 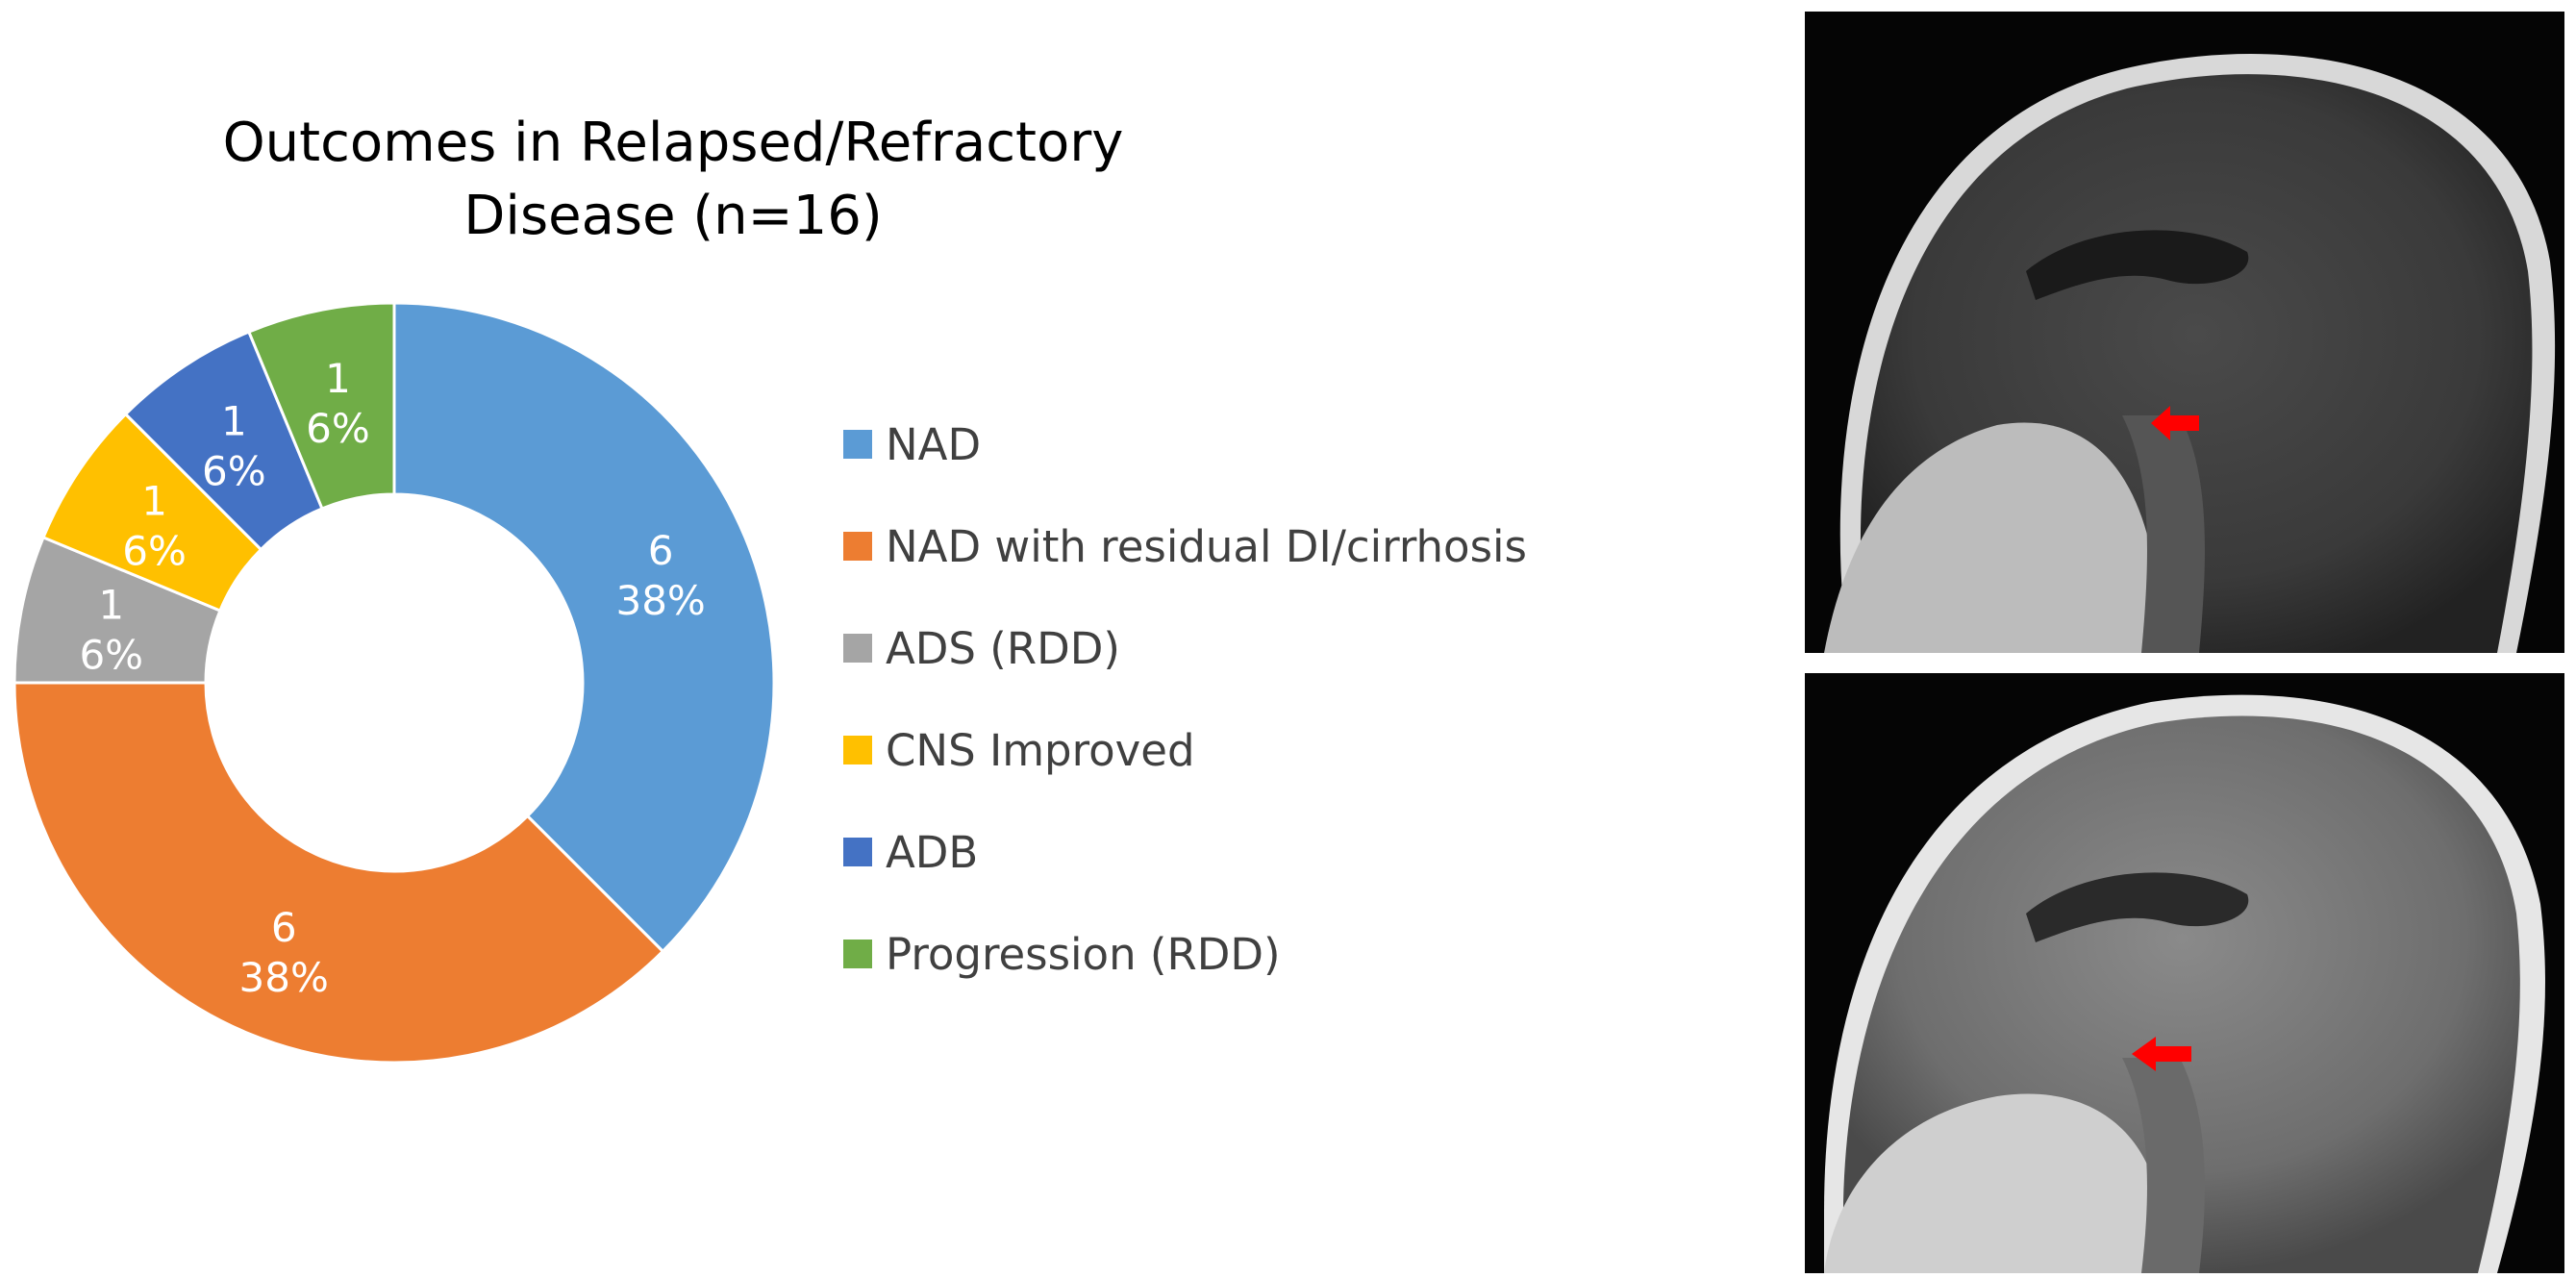 What do you see at coordinates (2184, 332) in the screenshot?
I see `mri-image-top` at bounding box center [2184, 332].